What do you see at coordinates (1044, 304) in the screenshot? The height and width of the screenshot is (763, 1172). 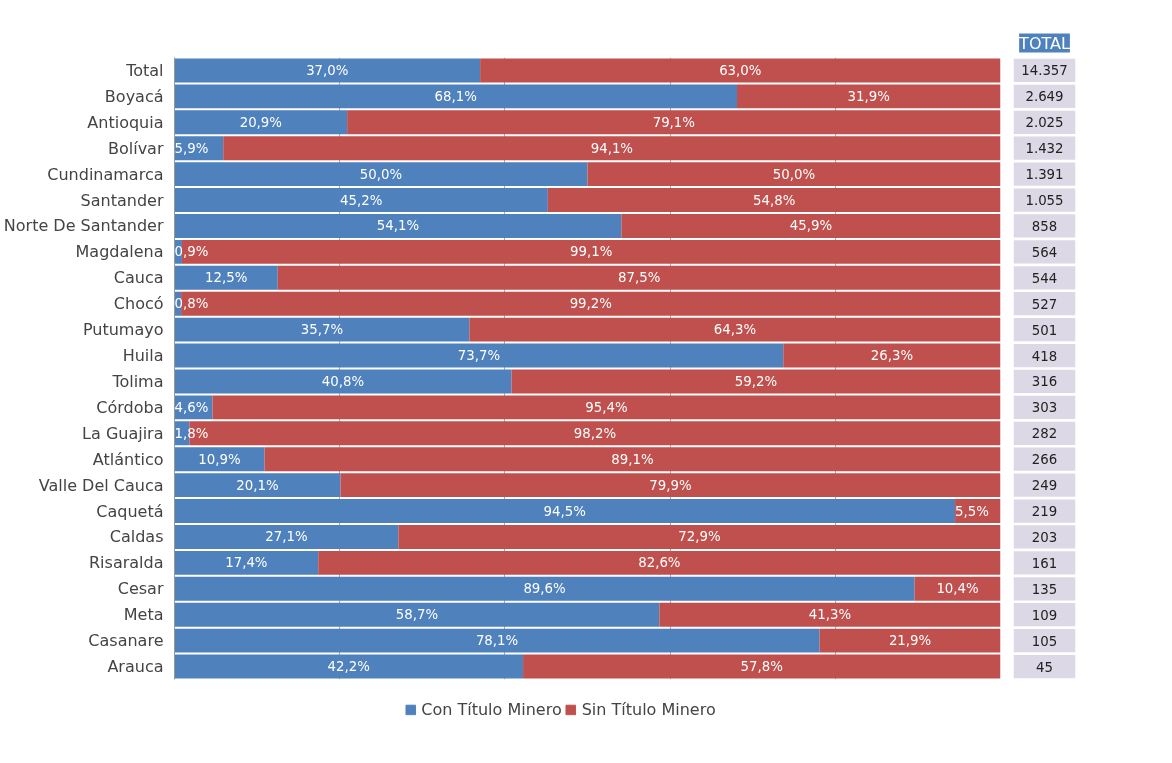 I see `text: 527` at bounding box center [1044, 304].